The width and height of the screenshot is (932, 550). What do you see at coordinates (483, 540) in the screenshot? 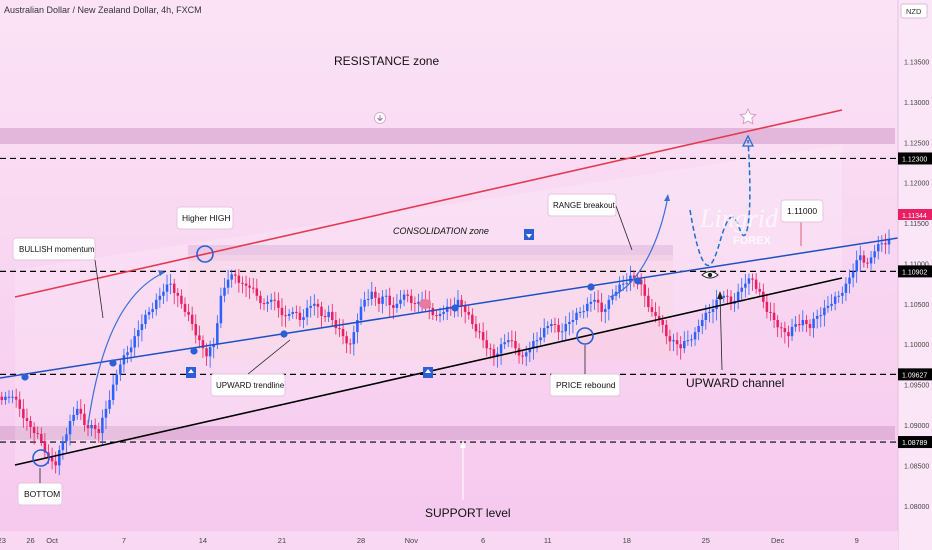
I see `time-tick-label: 6` at bounding box center [483, 540].